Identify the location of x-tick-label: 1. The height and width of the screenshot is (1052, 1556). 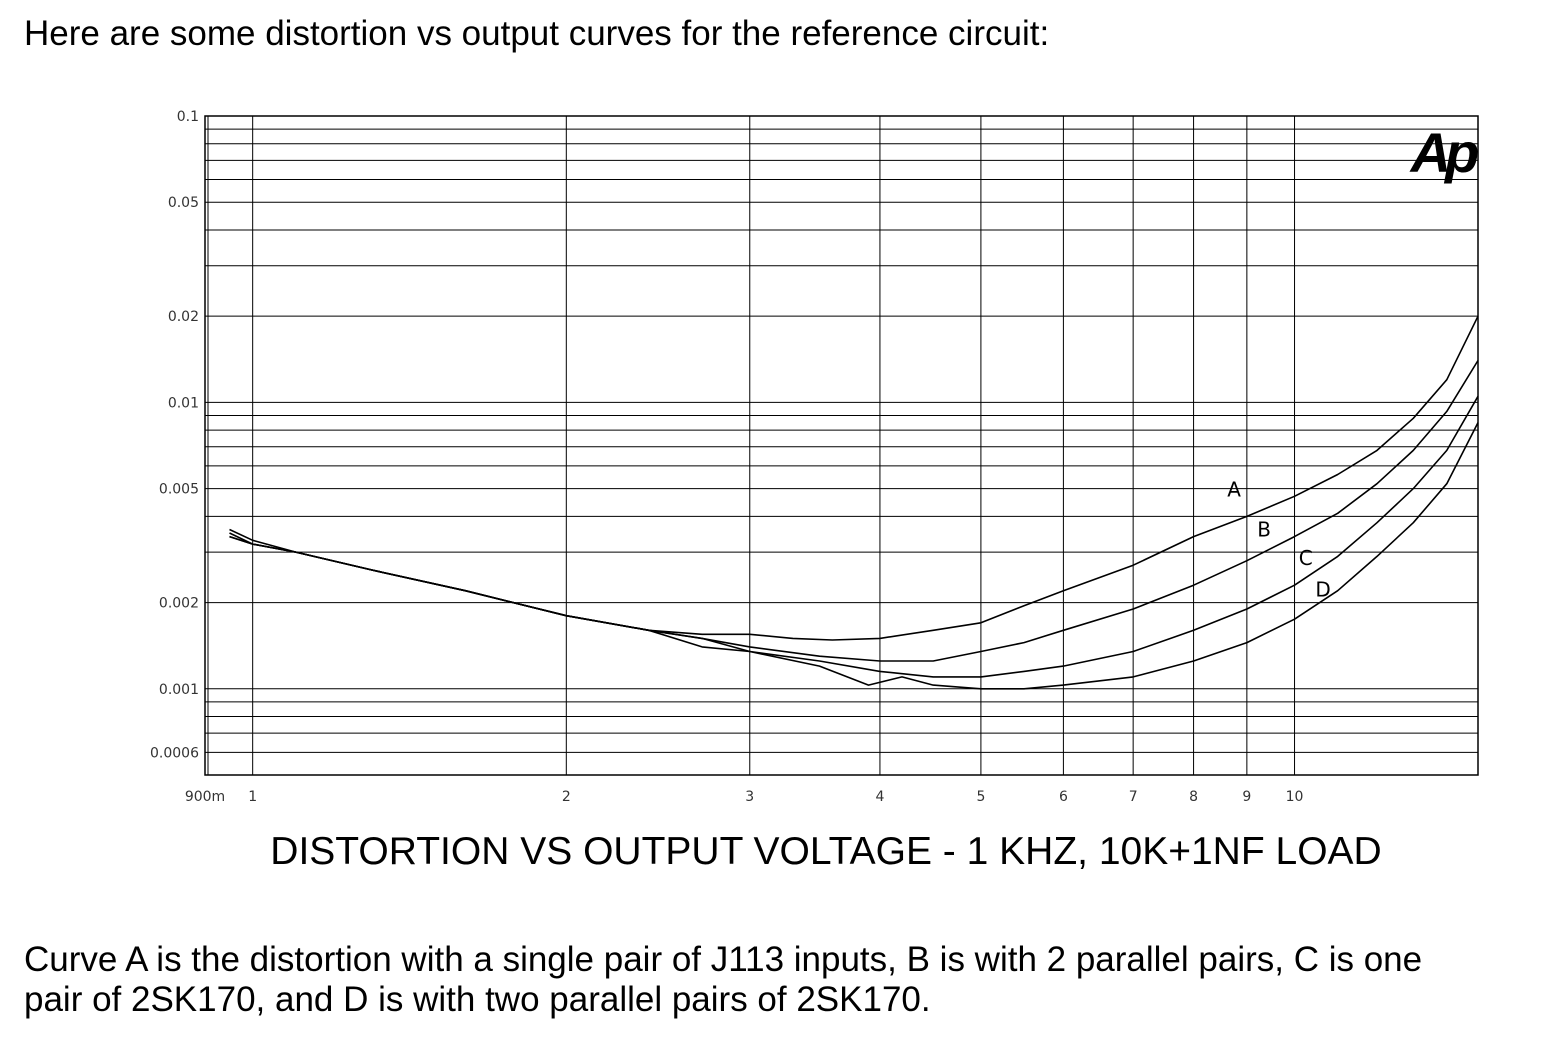
(252, 797).